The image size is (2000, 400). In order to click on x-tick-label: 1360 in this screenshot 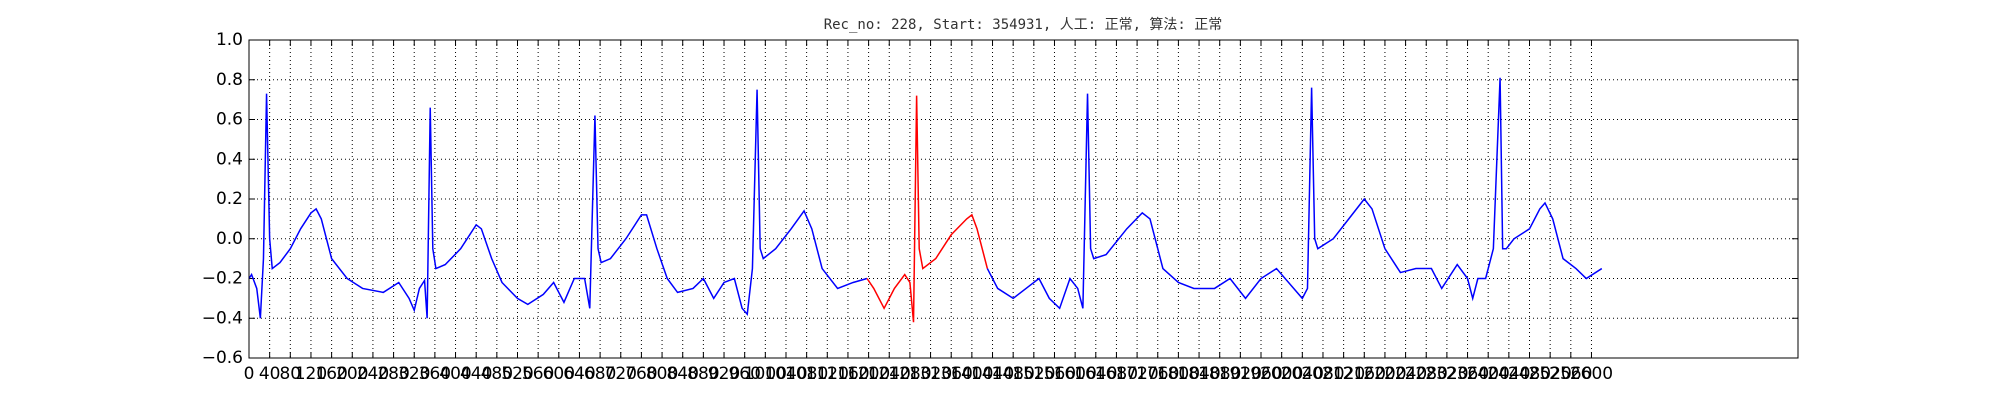, I will do `click(951, 374)`.